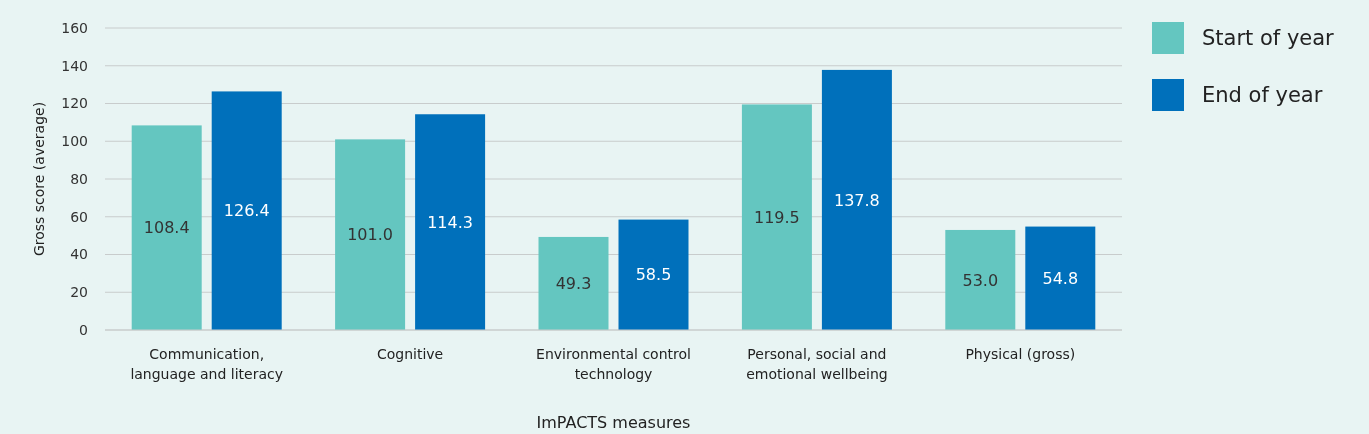 The image size is (1369, 434). I want to click on x-tick-label: Cognitive, so click(410, 354).